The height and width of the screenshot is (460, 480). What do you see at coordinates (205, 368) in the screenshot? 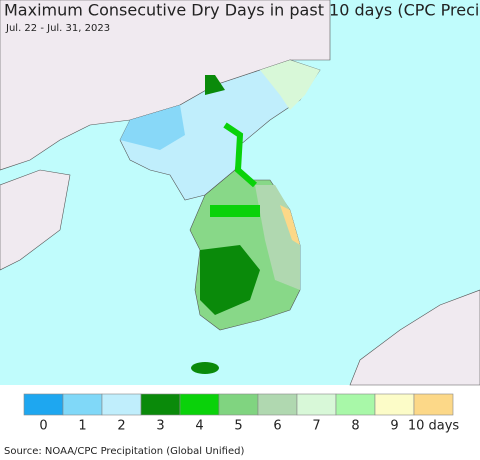
I see `jeju` at bounding box center [205, 368].